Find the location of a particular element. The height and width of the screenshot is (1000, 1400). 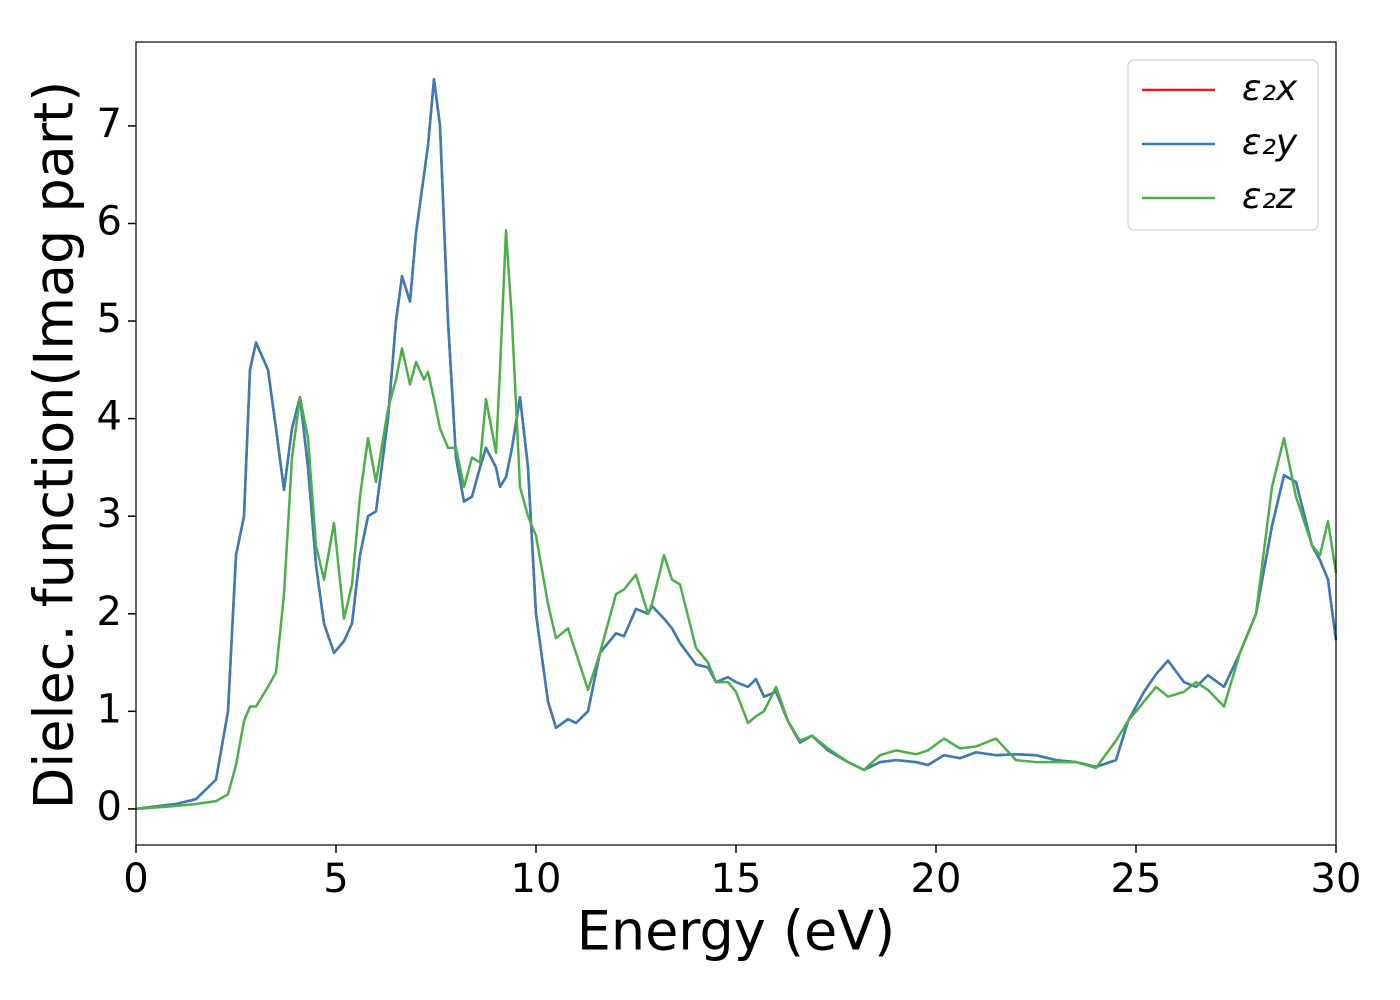

x-tick-label: 0 is located at coordinates (135, 879).